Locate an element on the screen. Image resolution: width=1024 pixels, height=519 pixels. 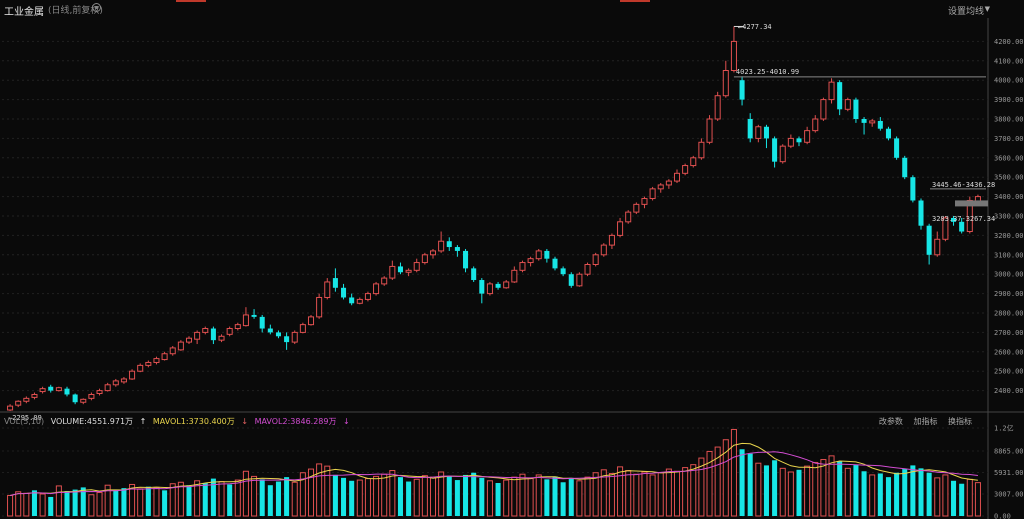
price-tick-label: 3300.00 is located at coordinates (1009, 217).